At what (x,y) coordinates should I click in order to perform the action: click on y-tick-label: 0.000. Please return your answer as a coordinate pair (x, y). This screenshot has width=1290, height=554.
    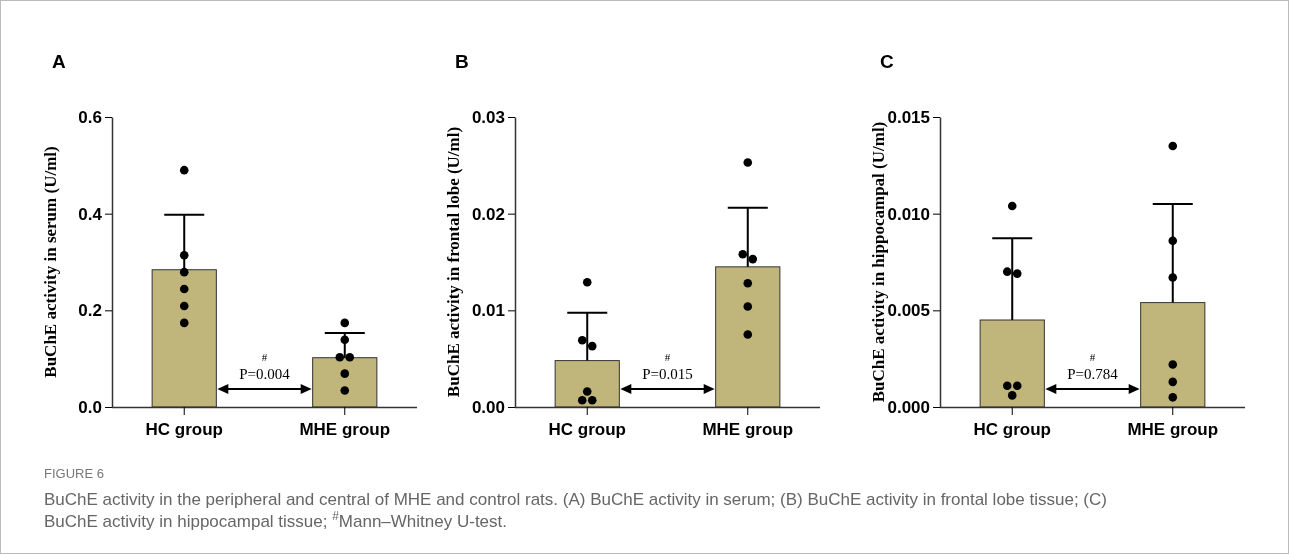
    Looking at the image, I should click on (908, 407).